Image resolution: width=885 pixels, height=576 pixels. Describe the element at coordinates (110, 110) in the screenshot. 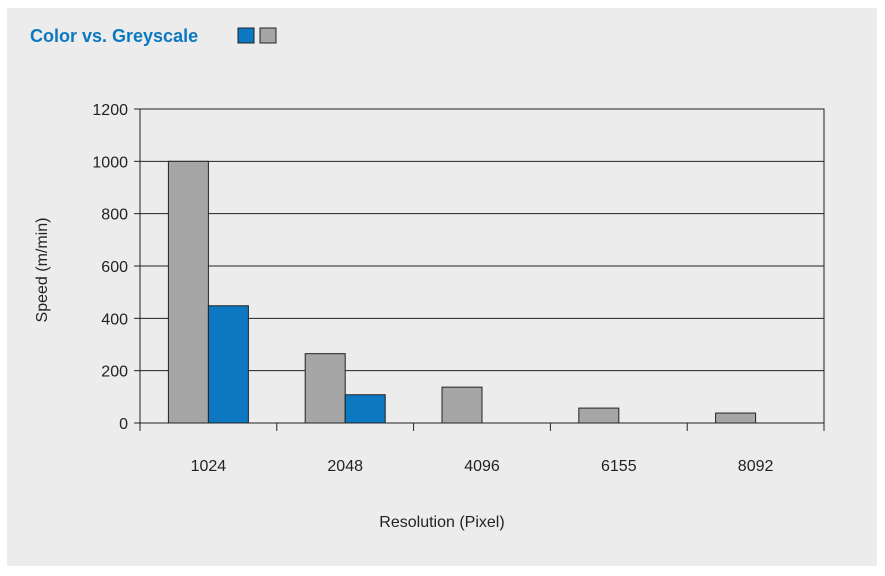

I see `y-tick-label: 1200` at that location.